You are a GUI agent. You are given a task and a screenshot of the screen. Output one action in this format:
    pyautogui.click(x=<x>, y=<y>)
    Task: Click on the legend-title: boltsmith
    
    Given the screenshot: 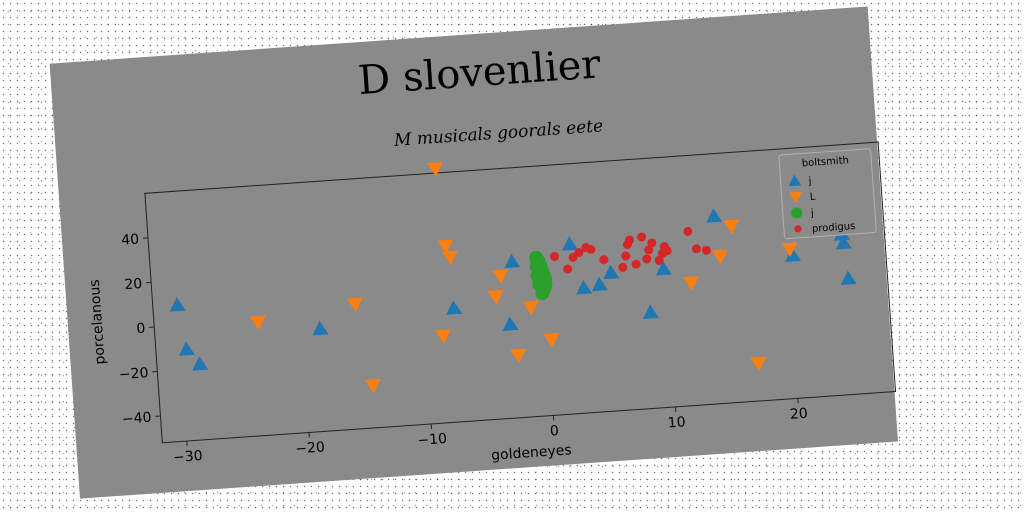 What is the action you would take?
    pyautogui.click(x=825, y=162)
    